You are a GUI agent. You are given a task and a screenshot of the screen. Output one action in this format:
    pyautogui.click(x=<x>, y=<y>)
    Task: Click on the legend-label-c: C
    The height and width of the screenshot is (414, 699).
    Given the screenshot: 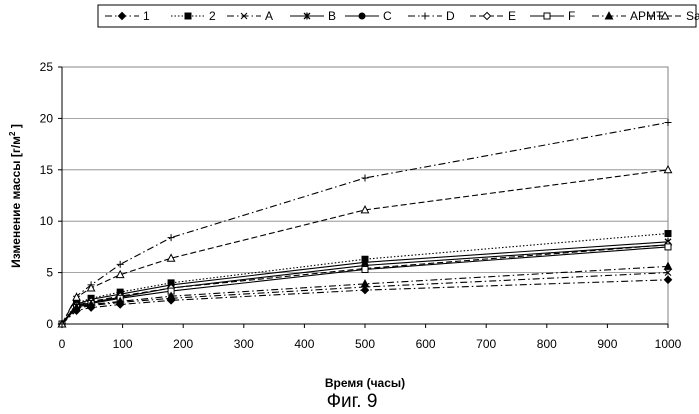 What is the action you would take?
    pyautogui.click(x=387, y=16)
    